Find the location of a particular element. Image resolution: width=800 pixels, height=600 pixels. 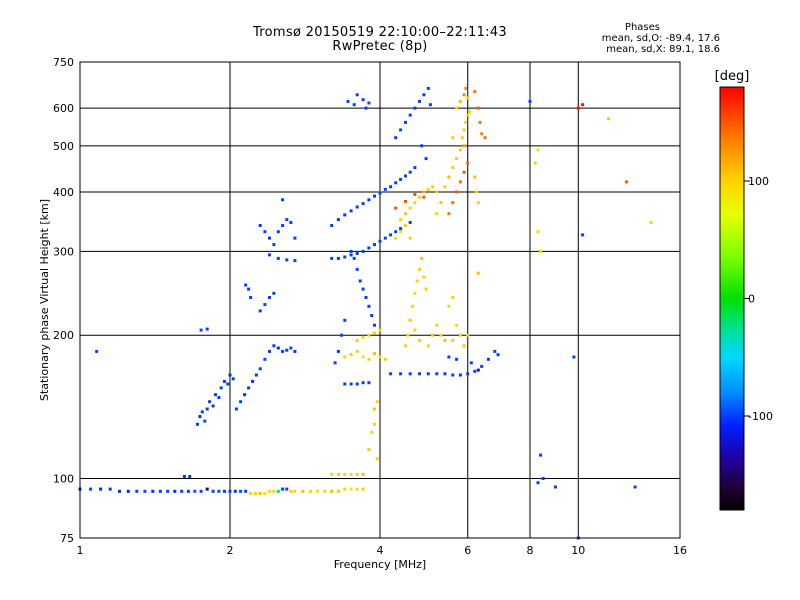

y-tick-label: 200 is located at coordinates (63, 335).